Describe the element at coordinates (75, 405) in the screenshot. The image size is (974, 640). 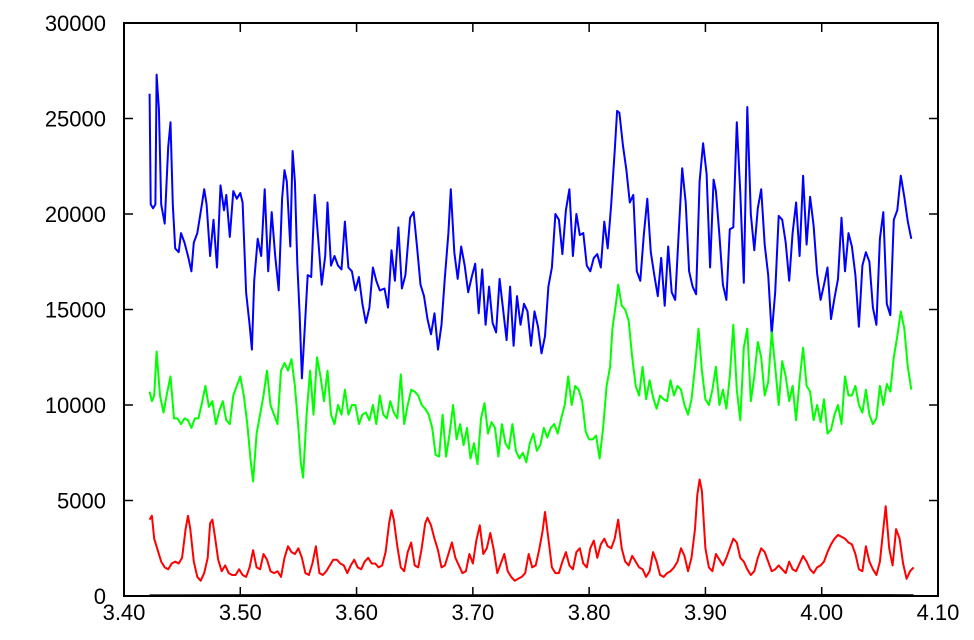
I see `y-tick-label: 10000` at that location.